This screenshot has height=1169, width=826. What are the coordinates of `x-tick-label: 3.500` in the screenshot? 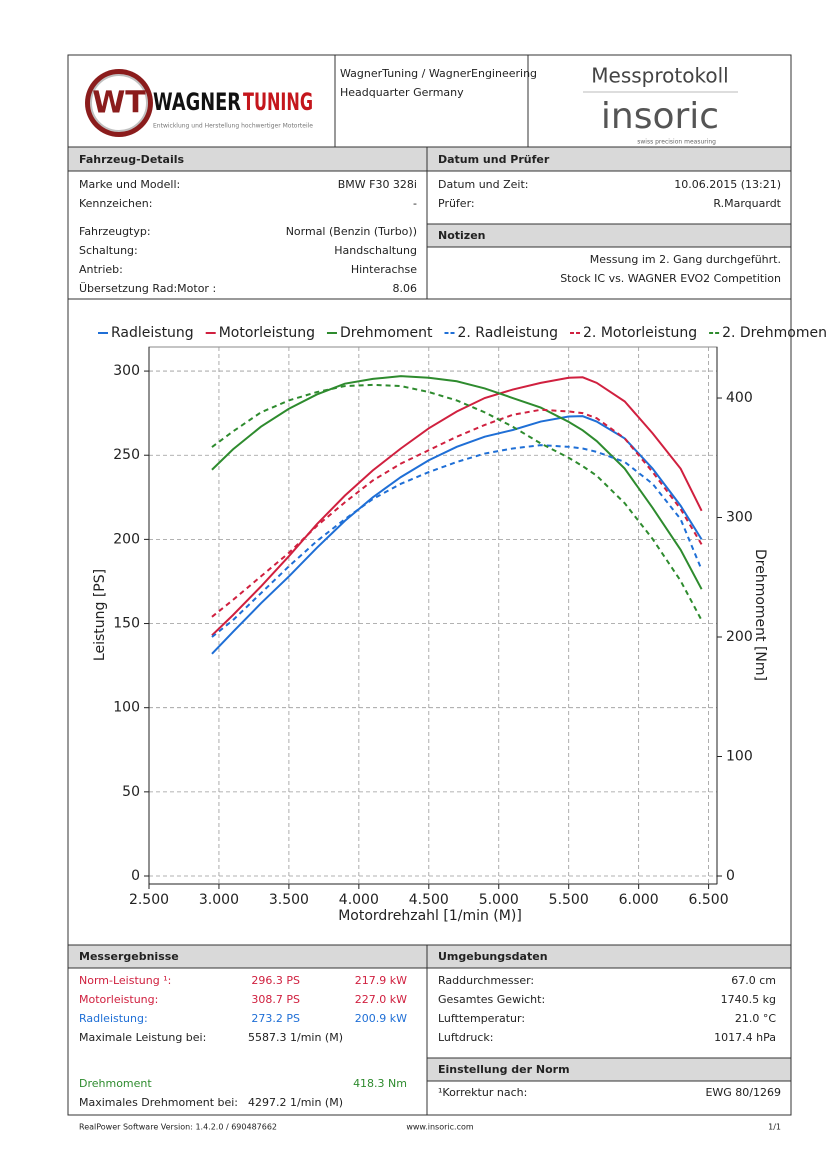 It's located at (289, 900).